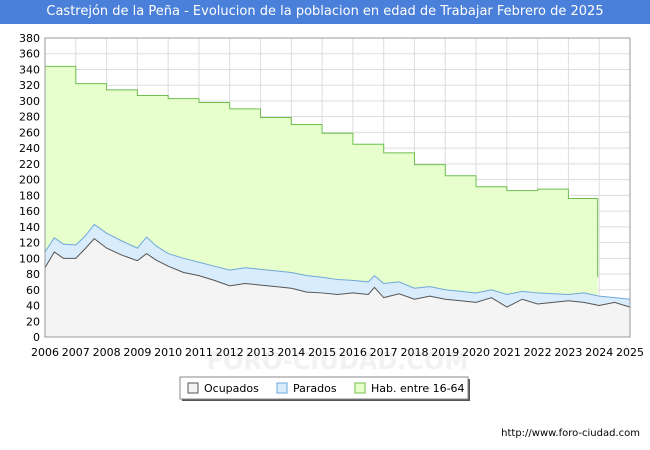 This screenshot has height=450, width=650. Describe the element at coordinates (137, 352) in the screenshot. I see `x-tick-label: 2009` at that location.